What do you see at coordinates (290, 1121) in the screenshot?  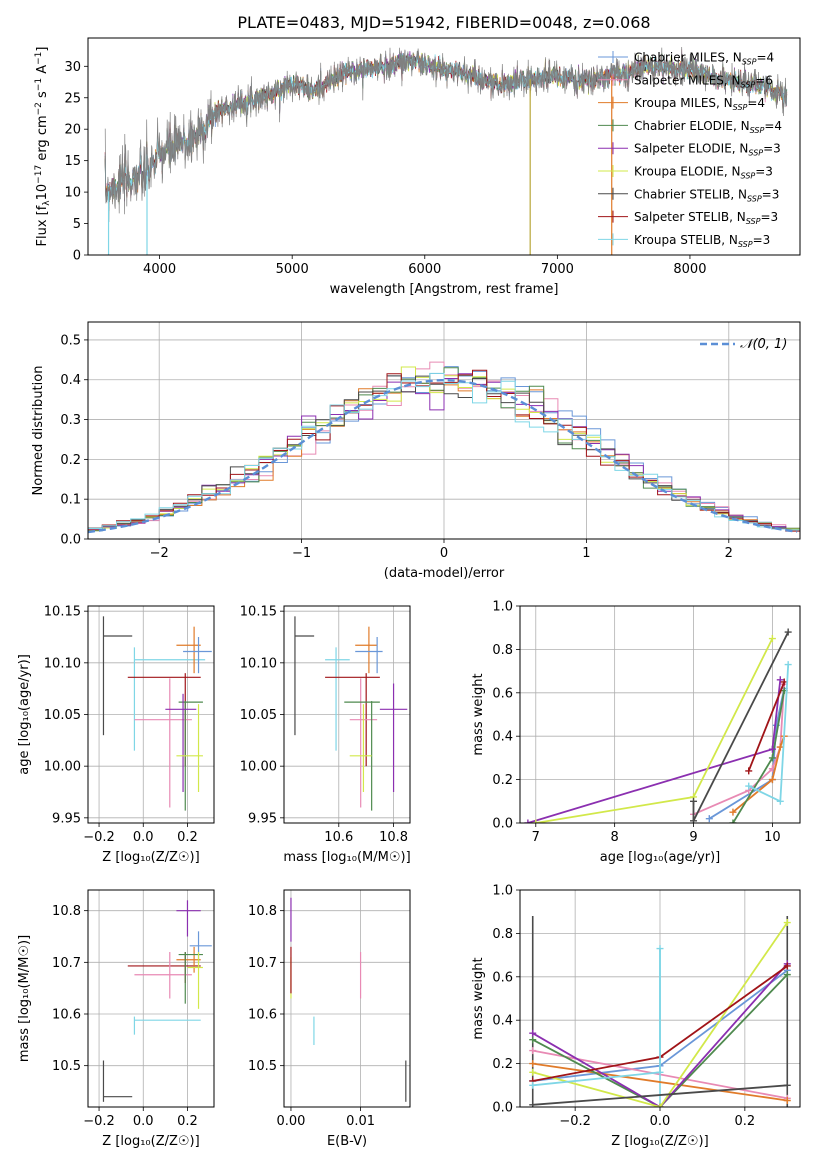 I see `x-tick-label: 0.00` at bounding box center [290, 1121].